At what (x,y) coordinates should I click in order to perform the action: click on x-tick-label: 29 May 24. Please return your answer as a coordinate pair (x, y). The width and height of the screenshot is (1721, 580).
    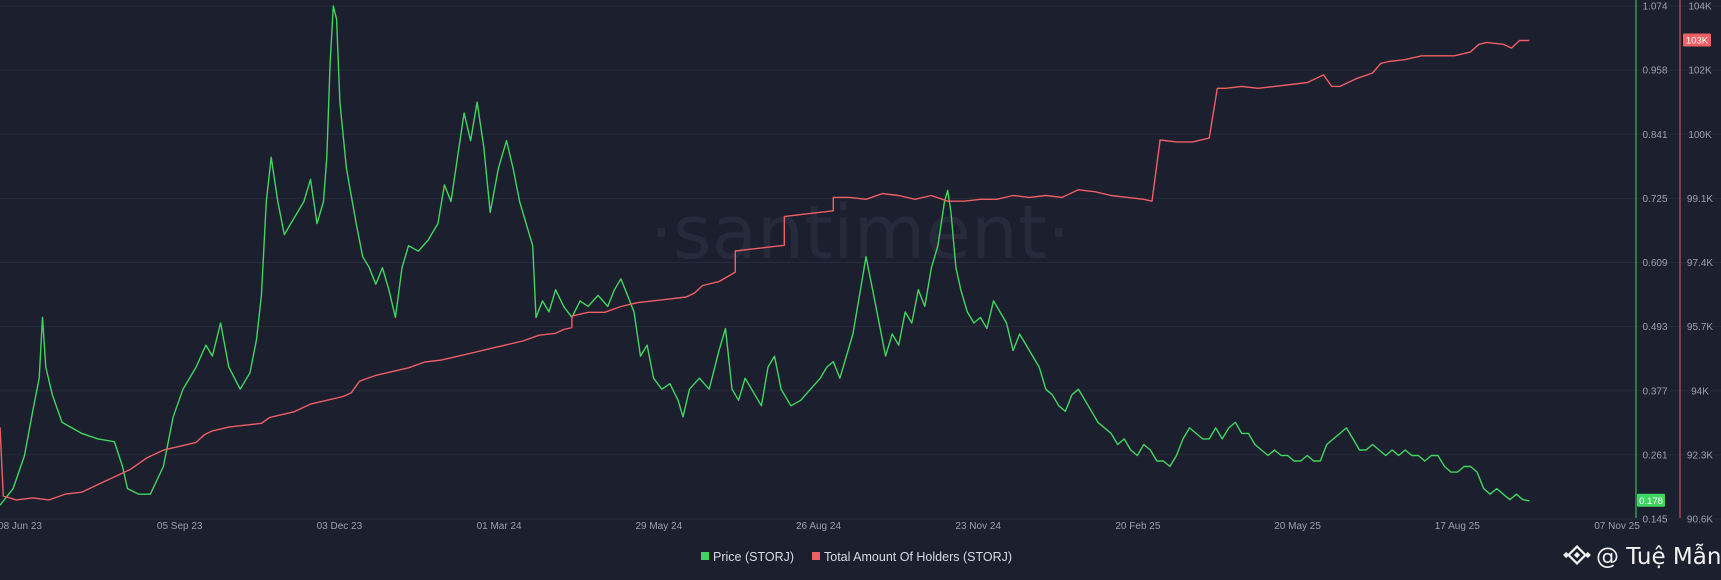
    Looking at the image, I should click on (658, 526).